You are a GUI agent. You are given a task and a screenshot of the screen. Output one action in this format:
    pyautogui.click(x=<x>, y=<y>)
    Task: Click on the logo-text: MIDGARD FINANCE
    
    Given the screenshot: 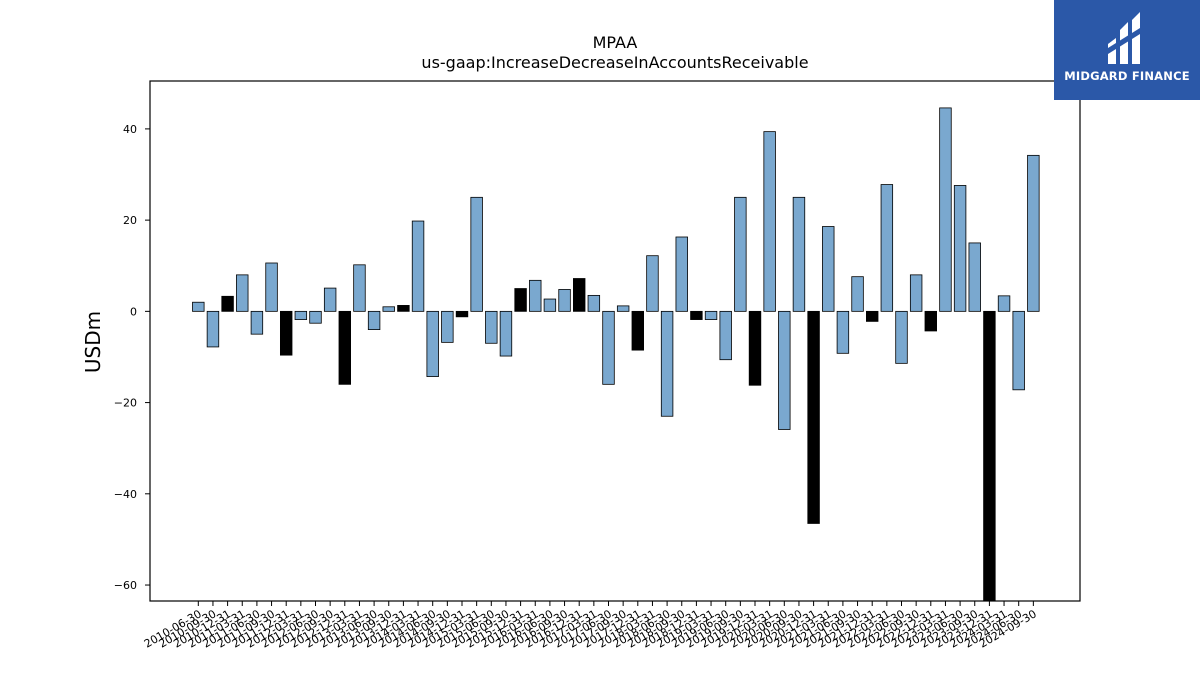 What is the action you would take?
    pyautogui.click(x=1127, y=76)
    